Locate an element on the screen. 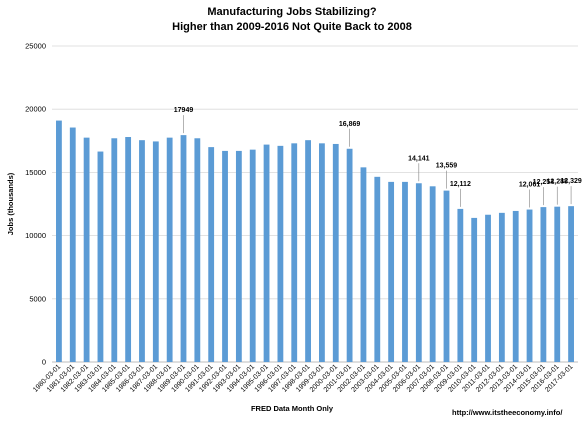 Image resolution: width=584 pixels, height=424 pixels. data-label: 12,061 is located at coordinates (530, 185).